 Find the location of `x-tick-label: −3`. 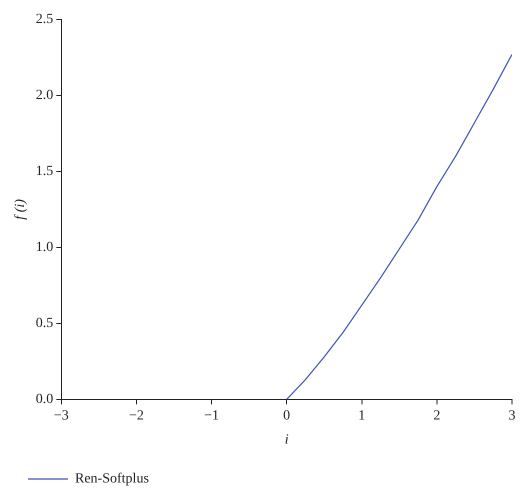

x-tick-label: −3 is located at coordinates (61, 416).